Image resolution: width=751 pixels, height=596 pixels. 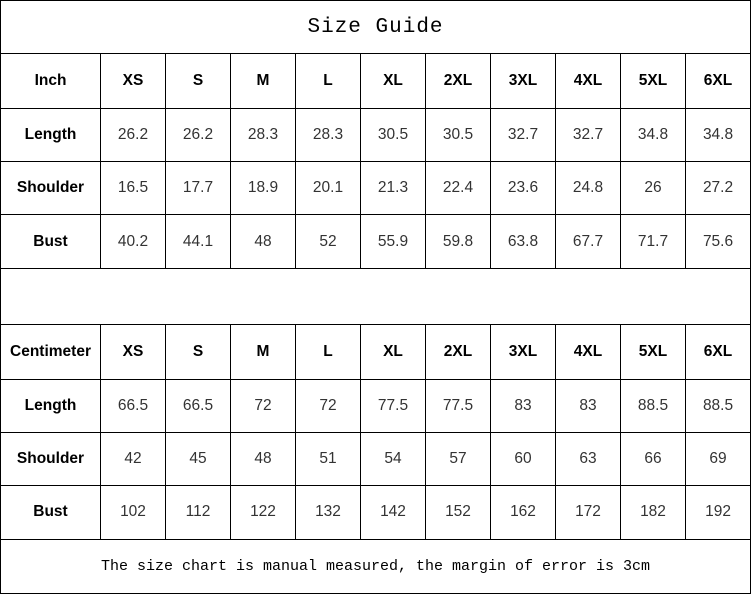 I want to click on page-title: Size Guide, so click(x=375, y=27).